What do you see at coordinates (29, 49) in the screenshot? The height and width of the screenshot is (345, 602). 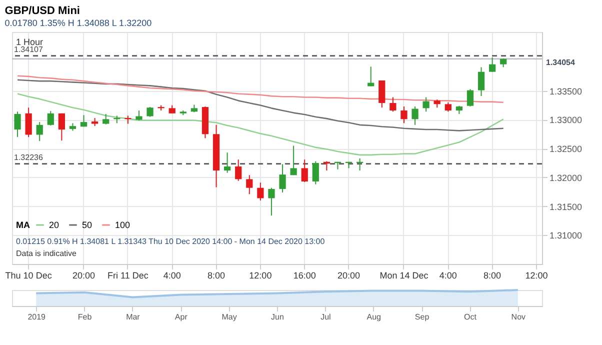 I see `ref-line-label: 1.34107` at bounding box center [29, 49].